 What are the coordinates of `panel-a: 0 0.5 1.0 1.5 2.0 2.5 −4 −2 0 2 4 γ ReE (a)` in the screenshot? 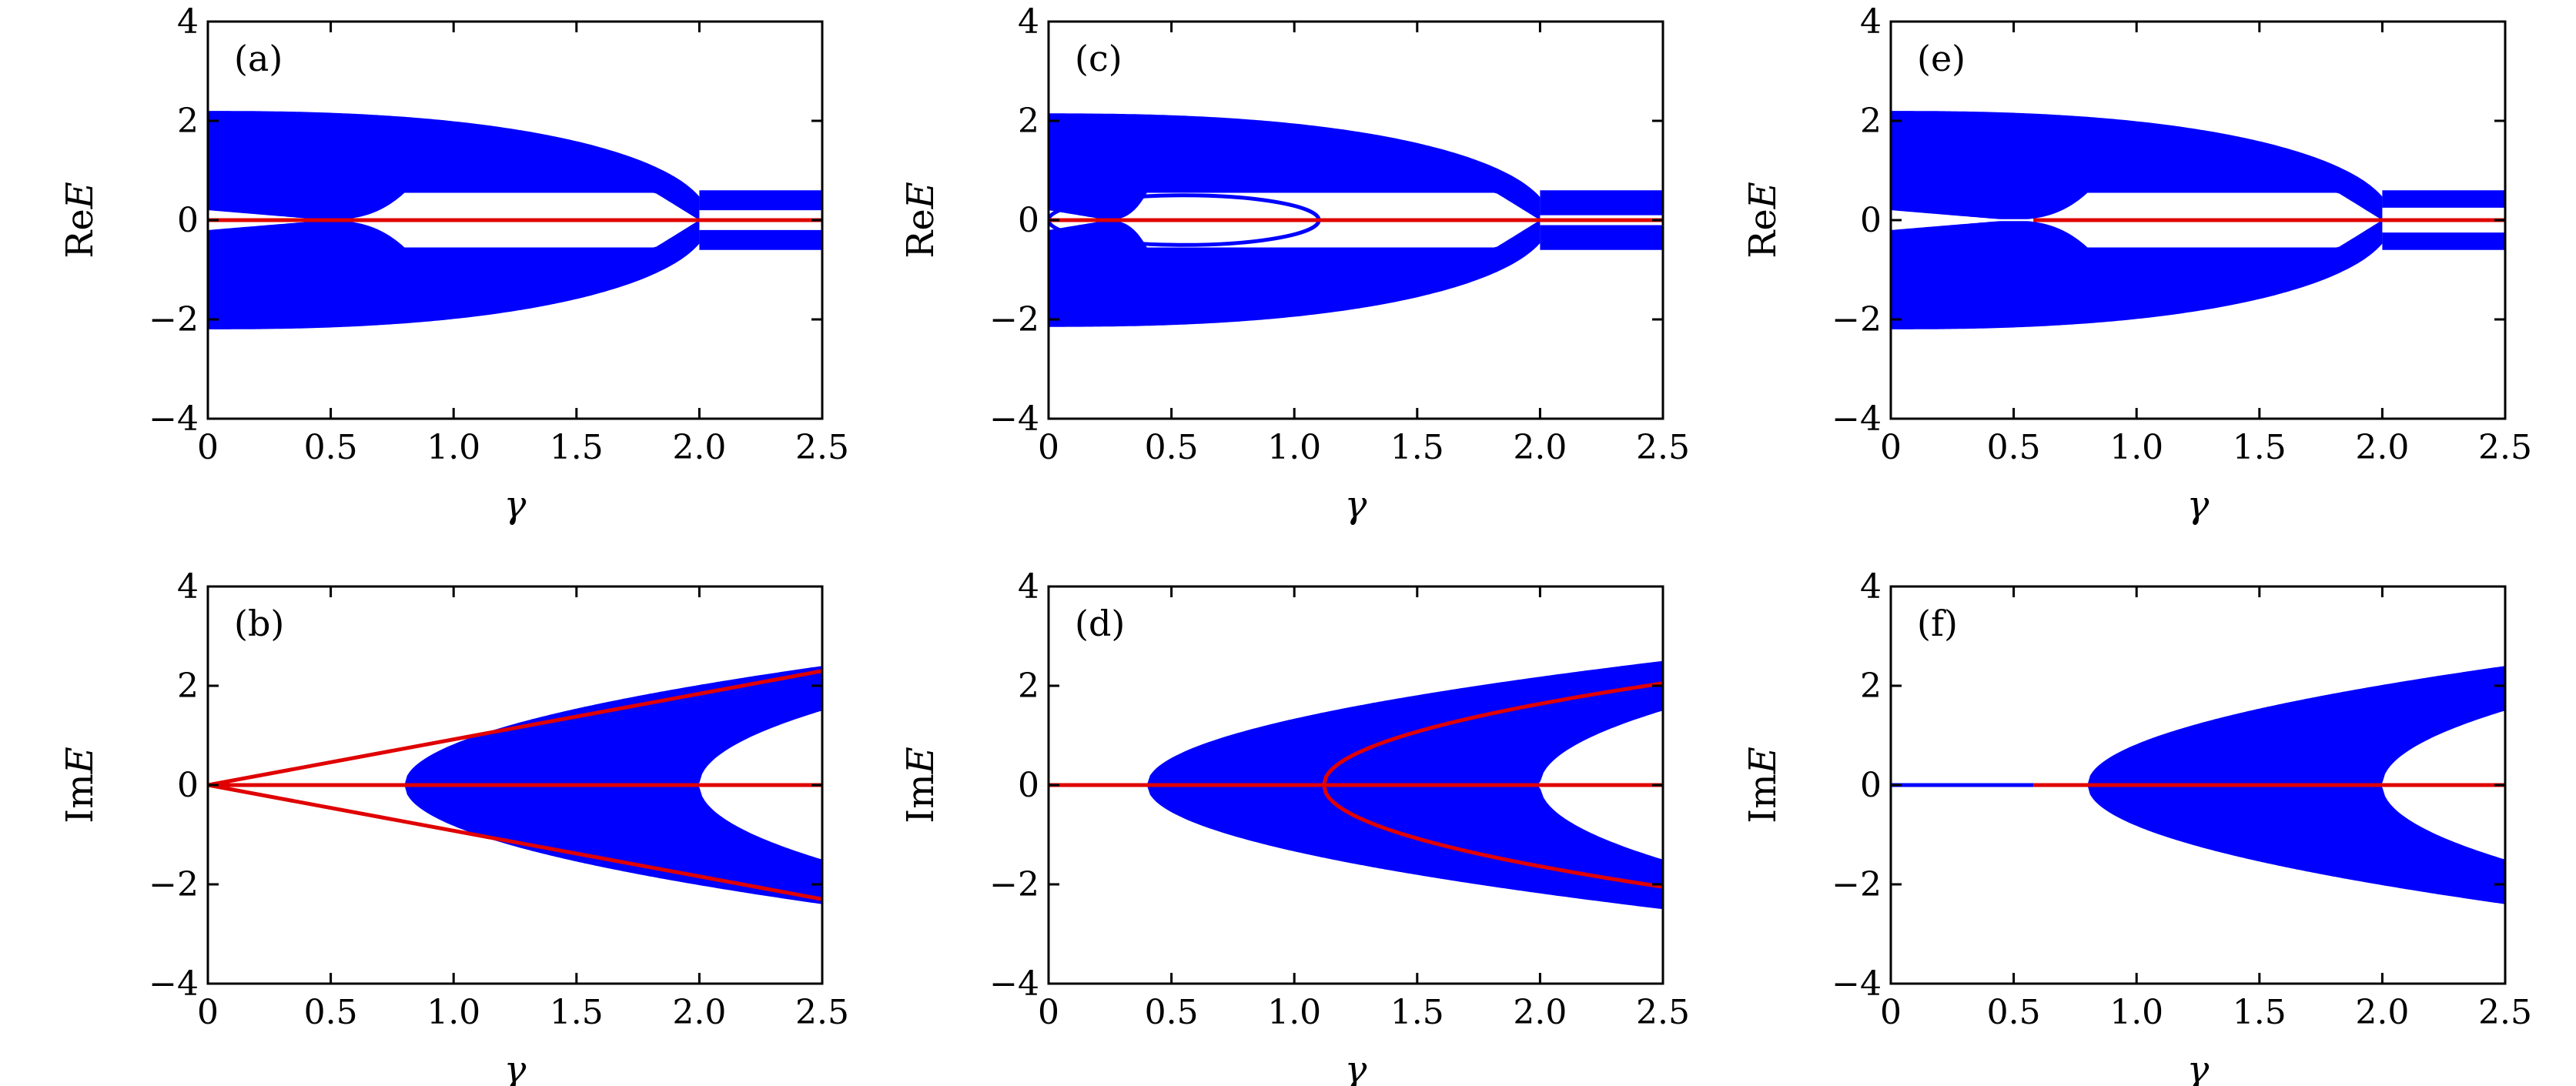 It's located at (454, 264).